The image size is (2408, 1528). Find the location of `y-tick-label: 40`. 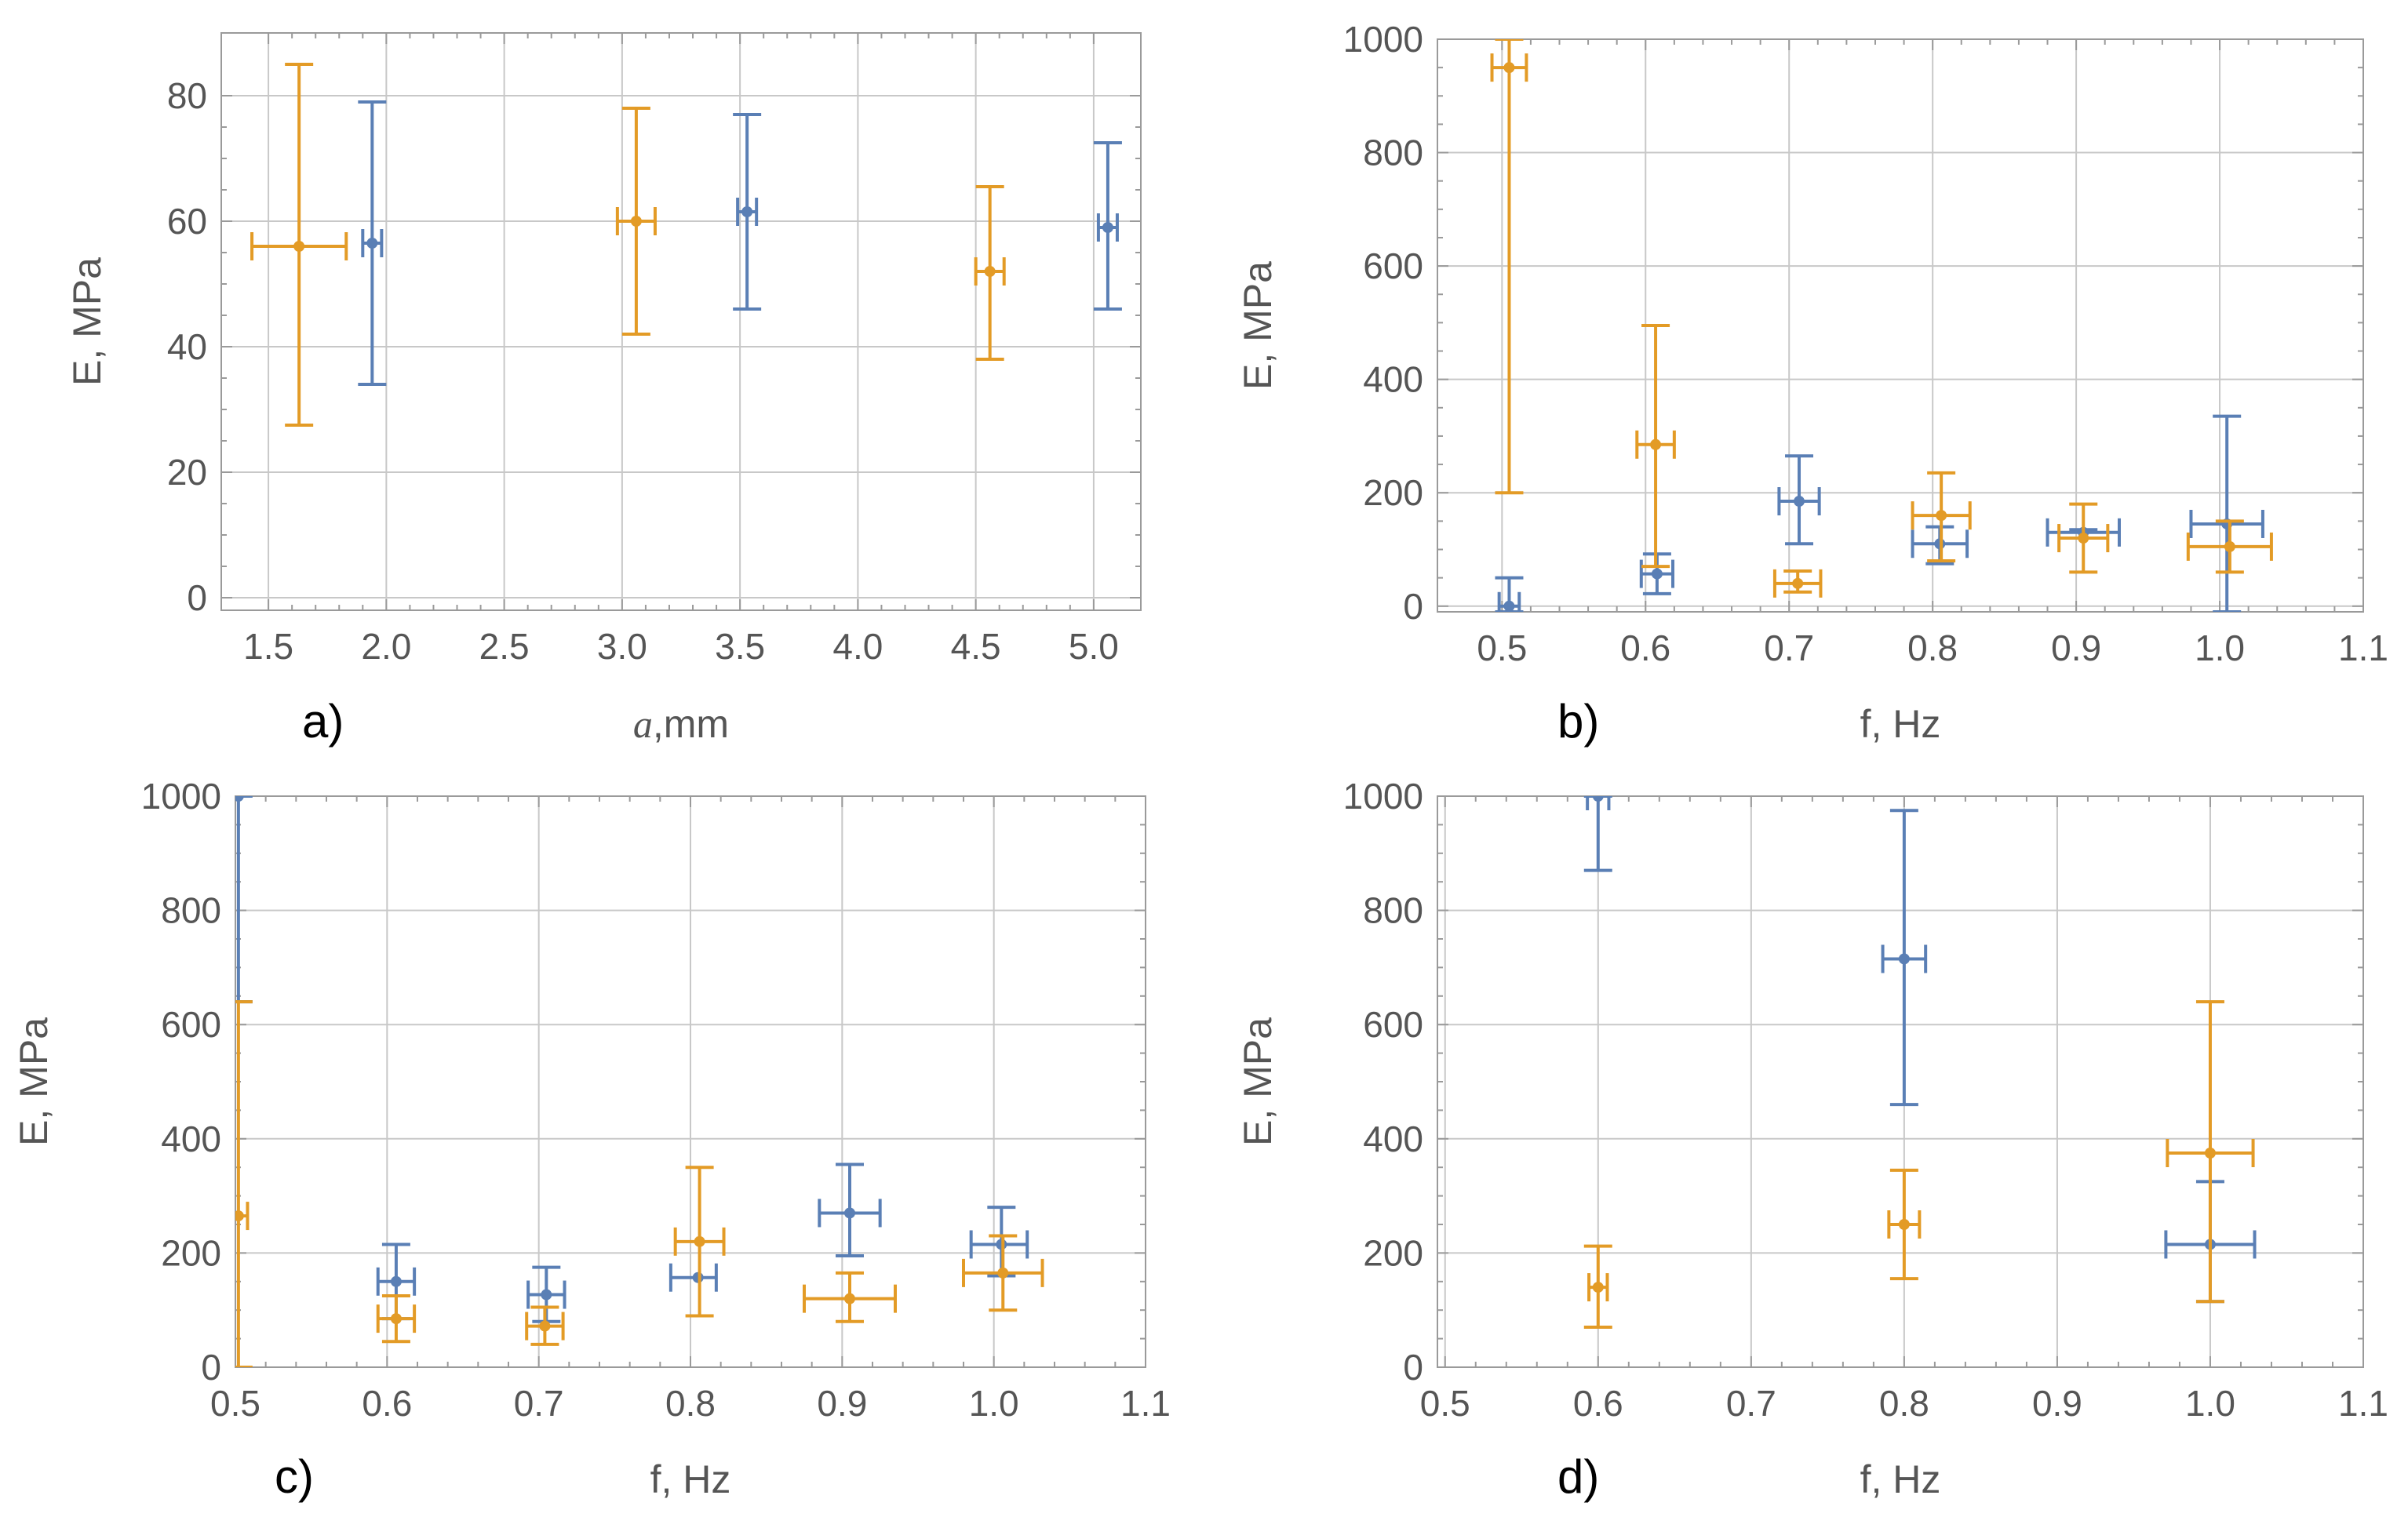

y-tick-label: 40 is located at coordinates (187, 346).